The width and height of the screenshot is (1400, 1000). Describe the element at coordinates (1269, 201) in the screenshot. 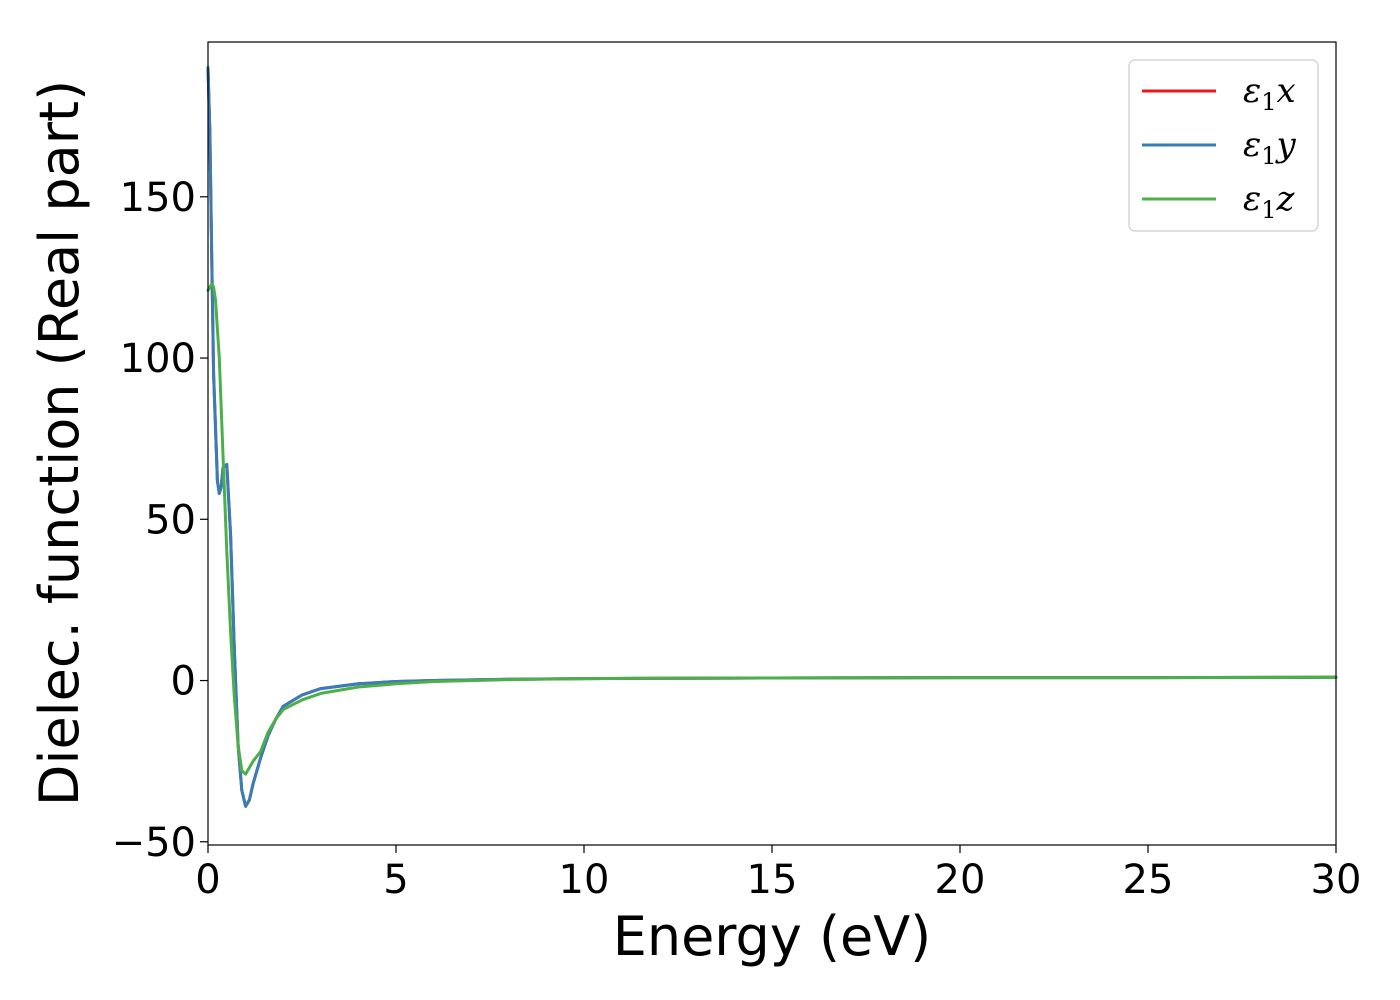

I see `legend-label-z: ε1z` at that location.